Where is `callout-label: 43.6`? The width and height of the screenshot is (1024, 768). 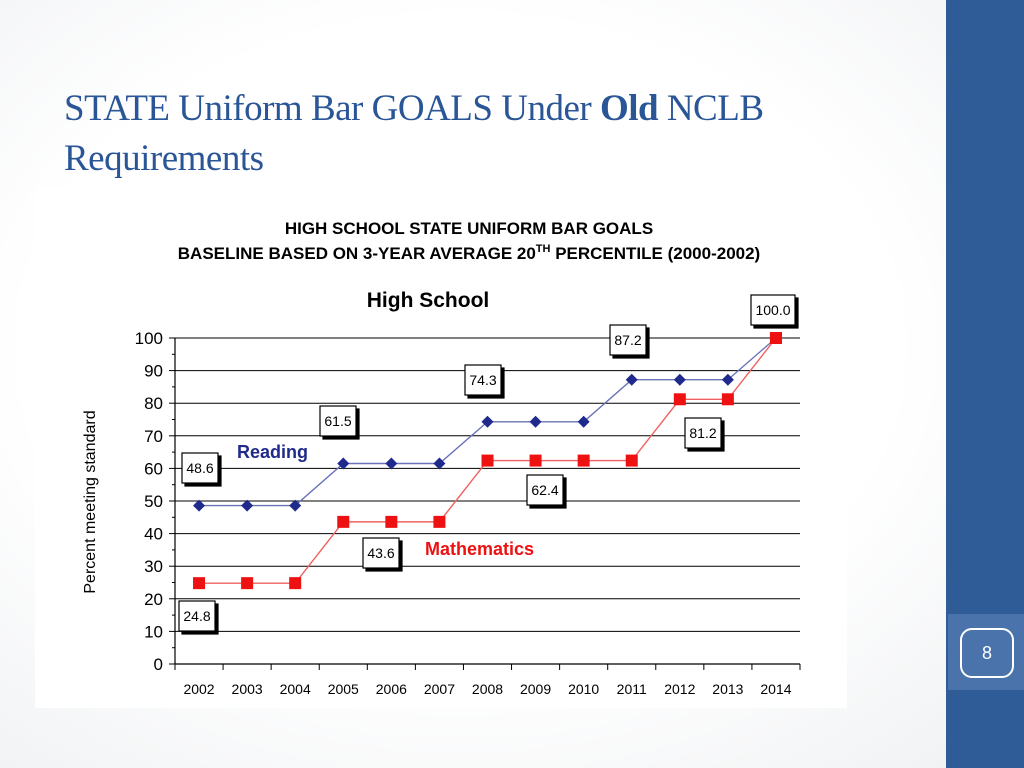
callout-label: 43.6 is located at coordinates (380, 553).